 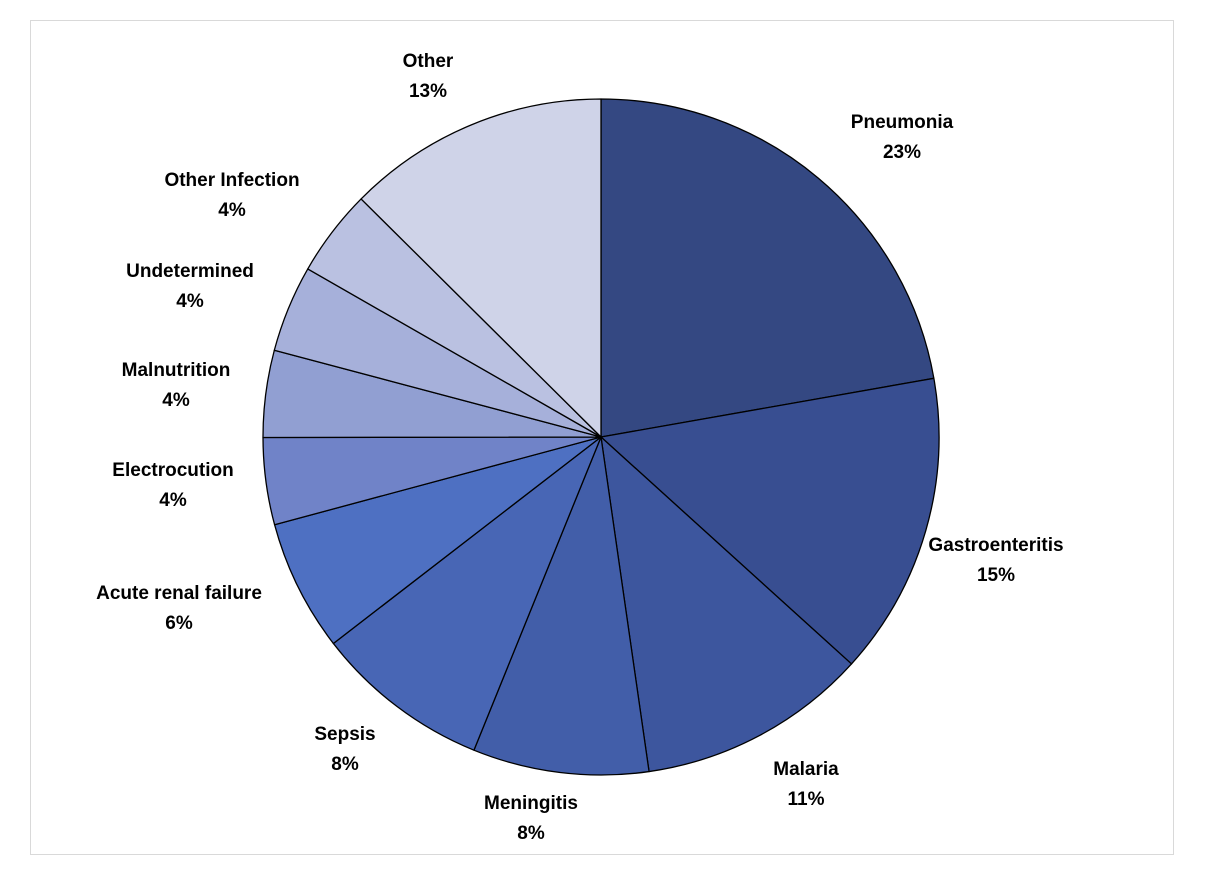 What do you see at coordinates (428, 61) in the screenshot?
I see `slice-label: Other` at bounding box center [428, 61].